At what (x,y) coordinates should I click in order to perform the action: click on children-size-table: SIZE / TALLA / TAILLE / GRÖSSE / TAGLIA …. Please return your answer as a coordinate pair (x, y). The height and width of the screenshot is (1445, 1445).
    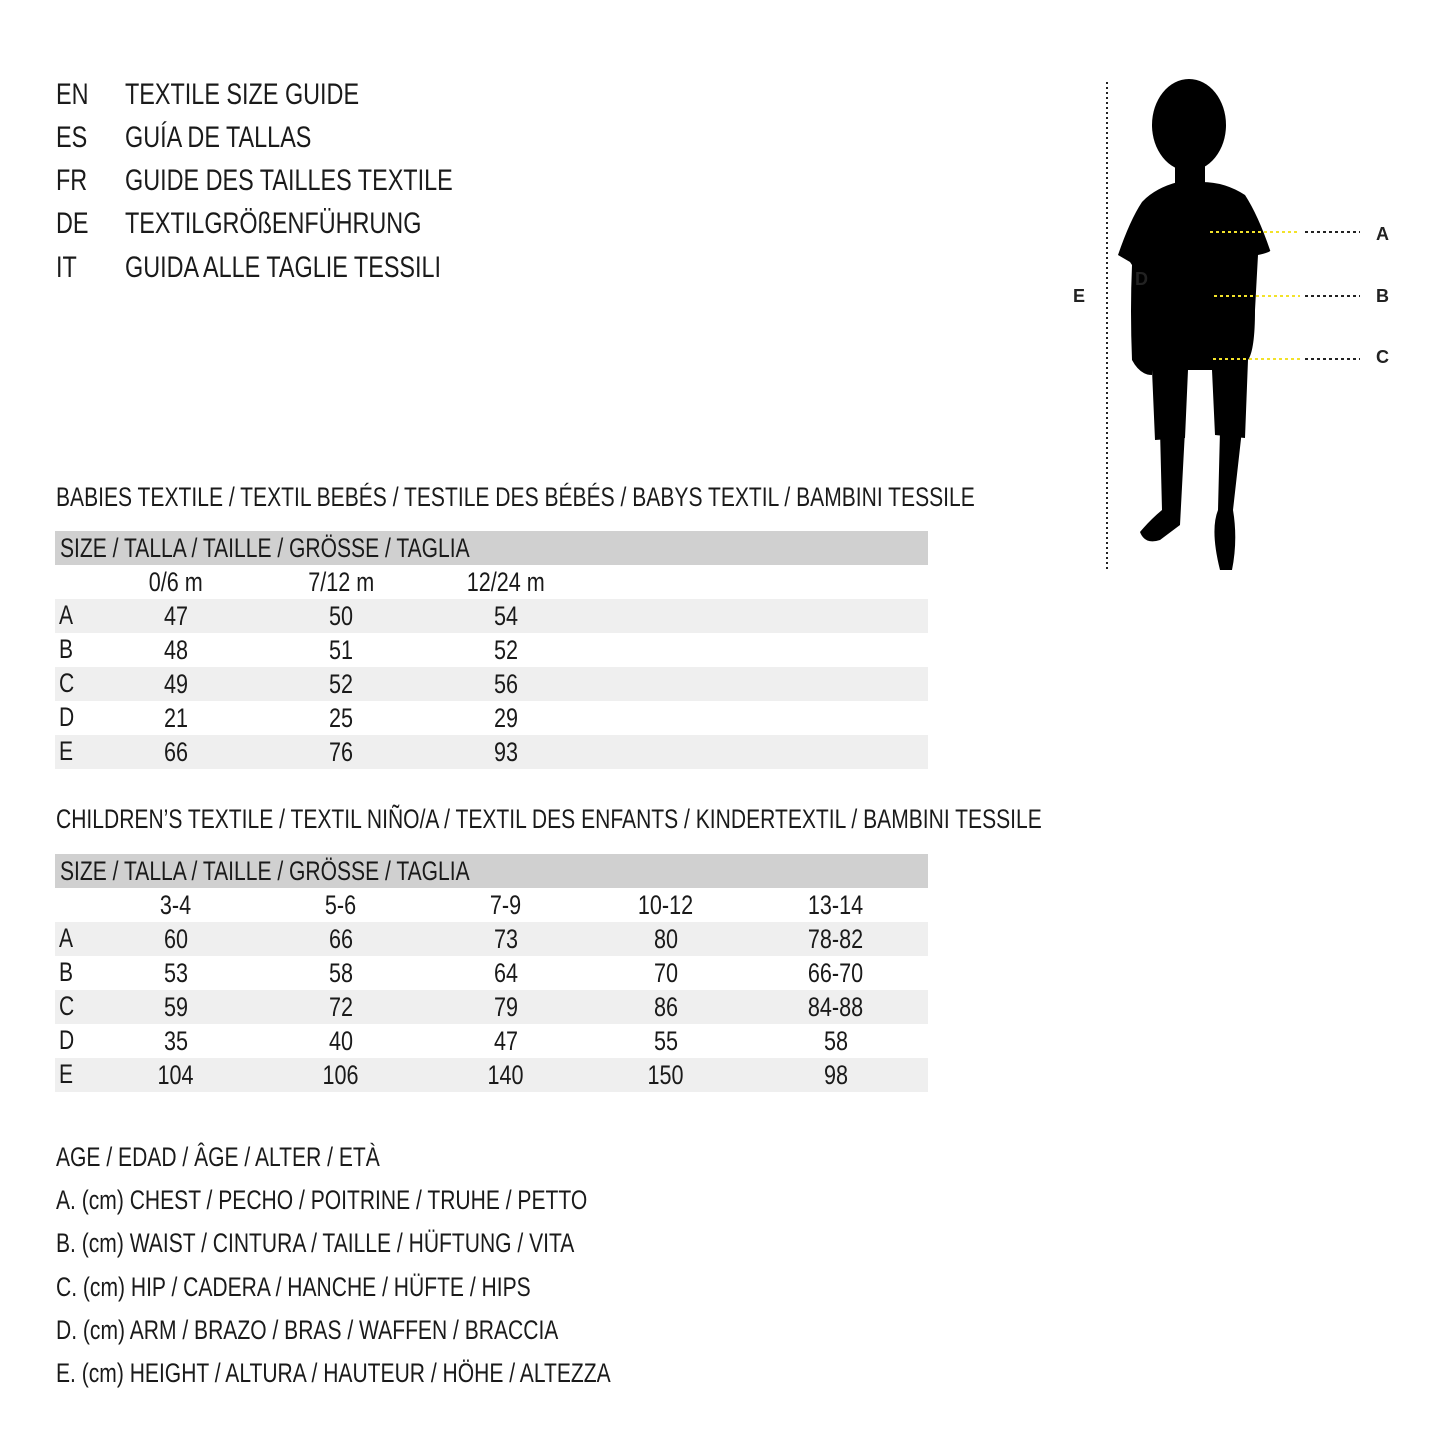
    Looking at the image, I should click on (491, 973).